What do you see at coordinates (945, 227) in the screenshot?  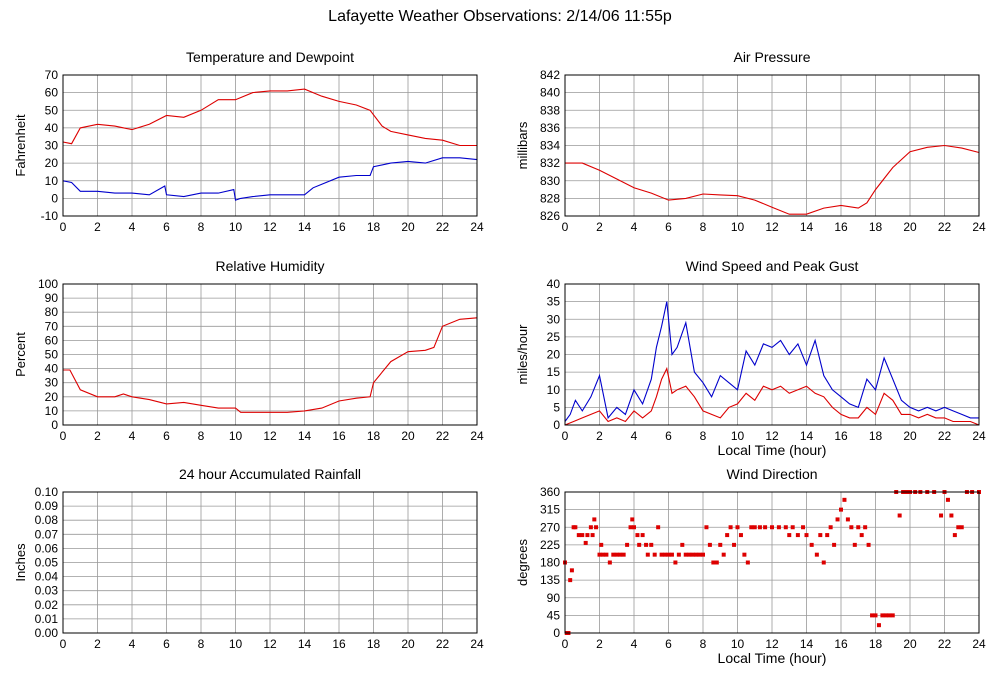 I see `x-tick-label: 22` at bounding box center [945, 227].